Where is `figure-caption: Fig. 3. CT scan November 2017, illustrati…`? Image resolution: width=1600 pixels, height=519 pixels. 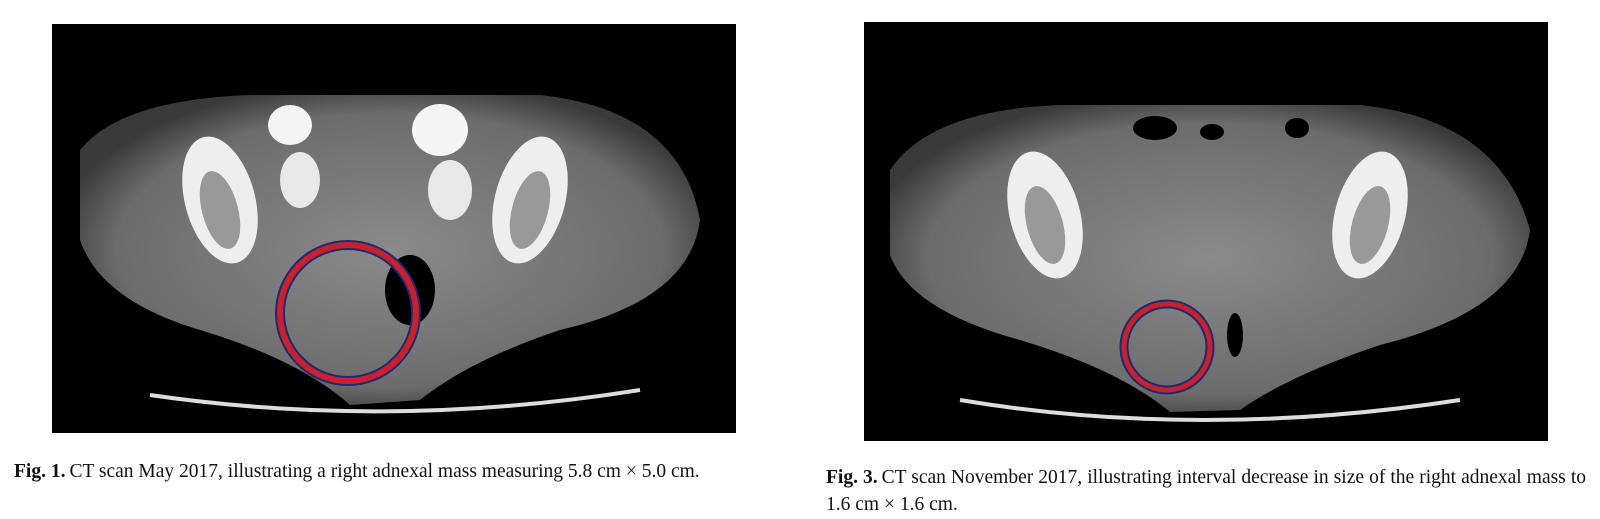 figure-caption: Fig. 3. CT scan November 2017, illustrati… is located at coordinates (1206, 491).